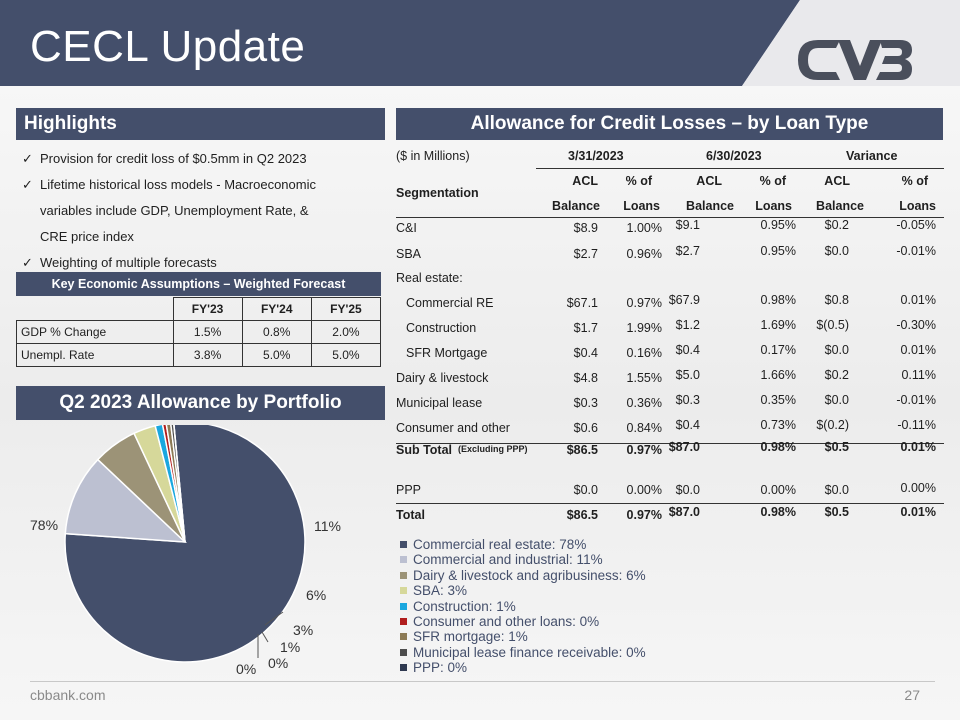 This screenshot has height=720, width=960. What do you see at coordinates (916, 251) in the screenshot?
I see `cell-value: -0.01%` at bounding box center [916, 251].